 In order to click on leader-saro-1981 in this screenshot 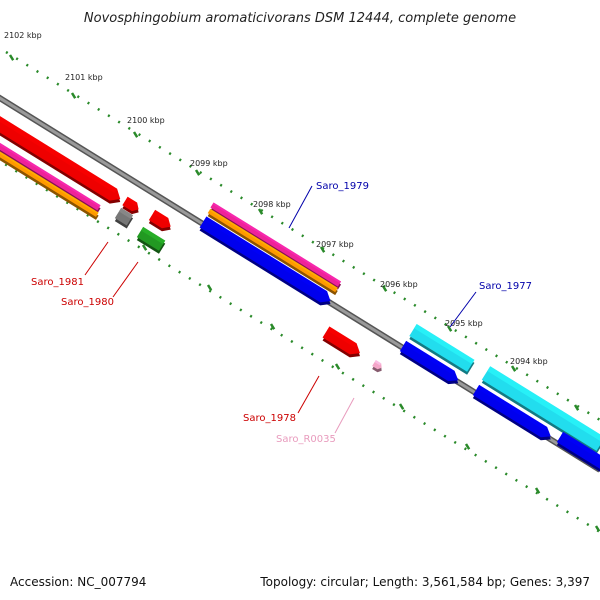, I will do `click(96, 258)`.